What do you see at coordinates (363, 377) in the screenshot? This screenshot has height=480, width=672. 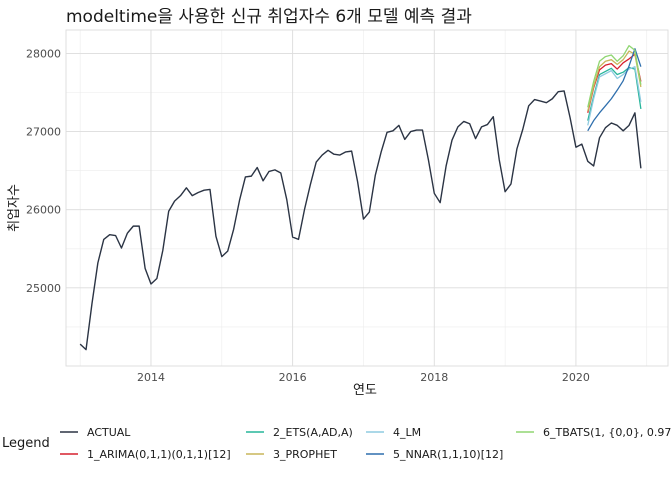 I see `x-axis-ticks: 2014 2016 2018 2020` at bounding box center [363, 377].